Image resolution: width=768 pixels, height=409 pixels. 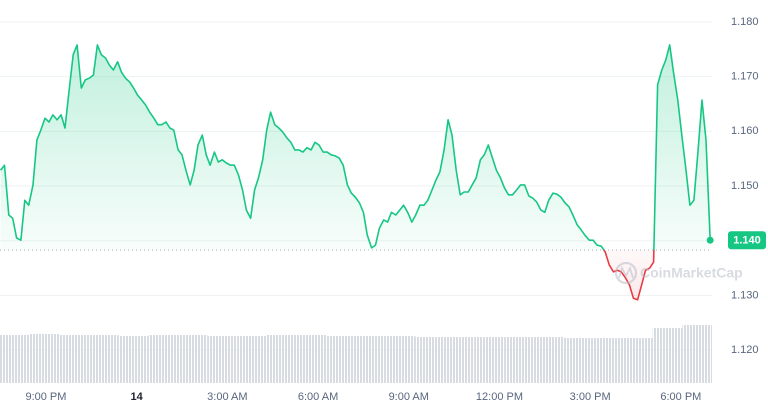 What do you see at coordinates (745, 295) in the screenshot?
I see `y-tick-label: 1.130` at bounding box center [745, 295].